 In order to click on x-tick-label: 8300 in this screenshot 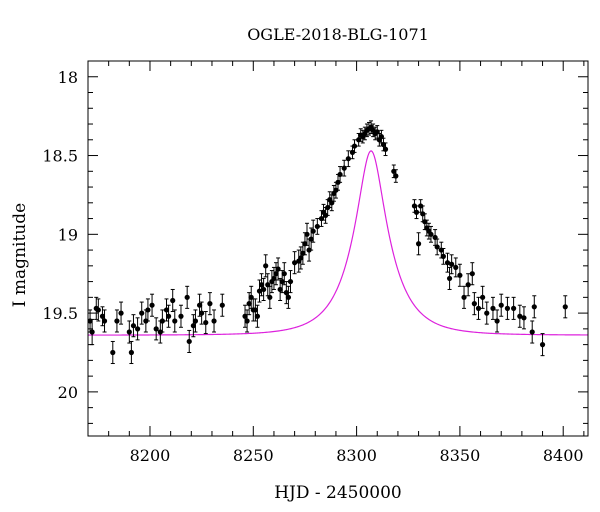, I will do `click(356, 455)`.